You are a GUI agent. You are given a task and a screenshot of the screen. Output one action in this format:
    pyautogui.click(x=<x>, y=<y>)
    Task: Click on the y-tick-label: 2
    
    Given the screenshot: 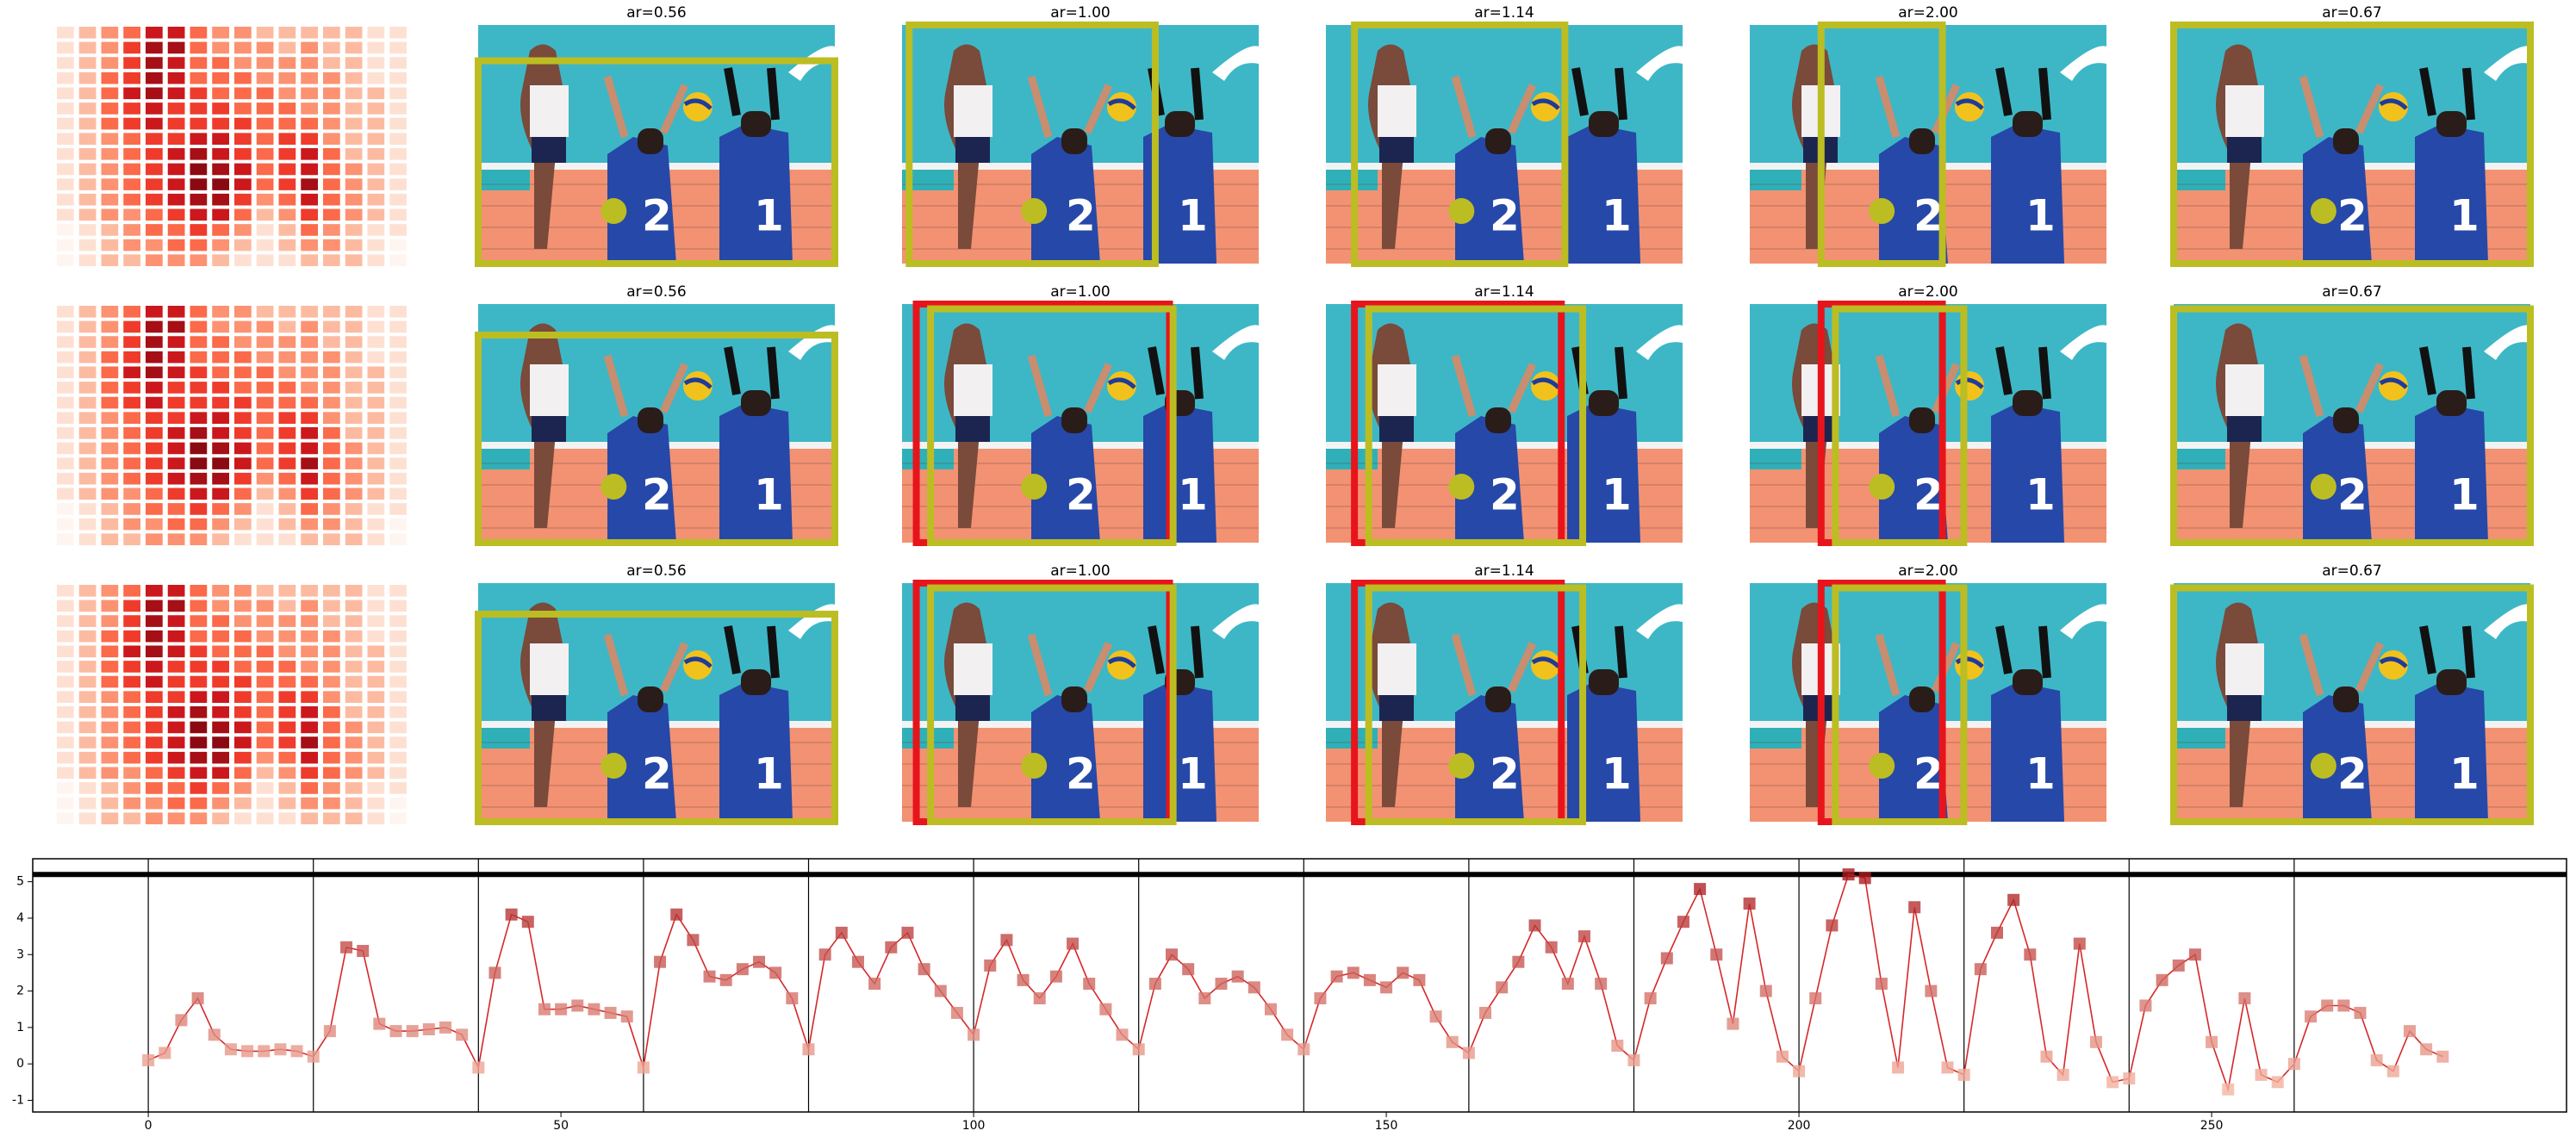 What is the action you would take?
    pyautogui.click(x=20, y=992)
    